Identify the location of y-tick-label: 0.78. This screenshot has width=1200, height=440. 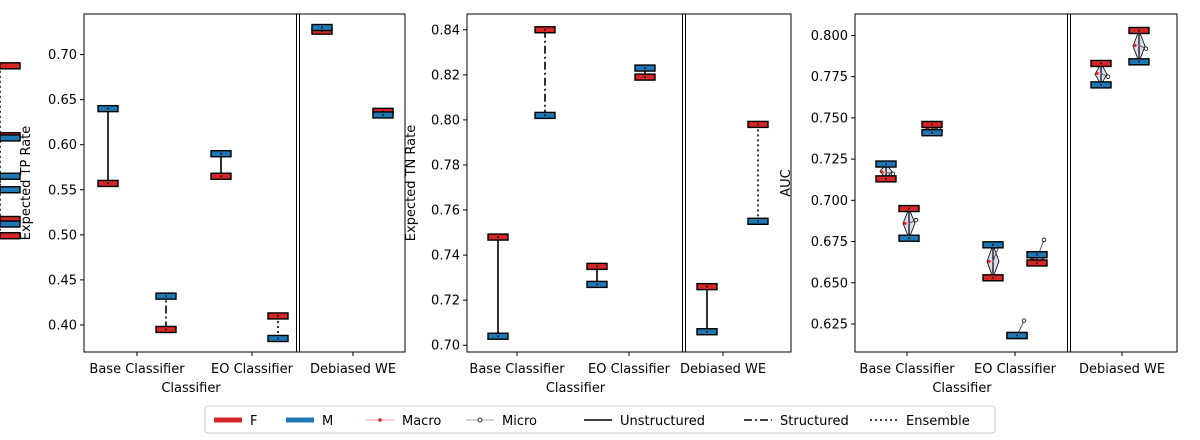
(445, 165).